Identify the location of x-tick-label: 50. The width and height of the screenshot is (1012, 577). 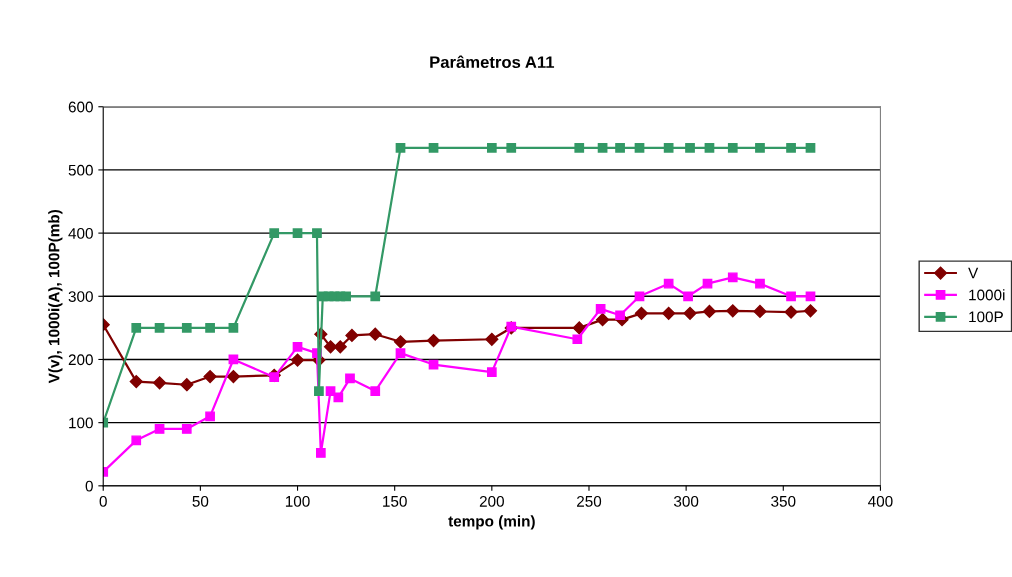
(200, 501).